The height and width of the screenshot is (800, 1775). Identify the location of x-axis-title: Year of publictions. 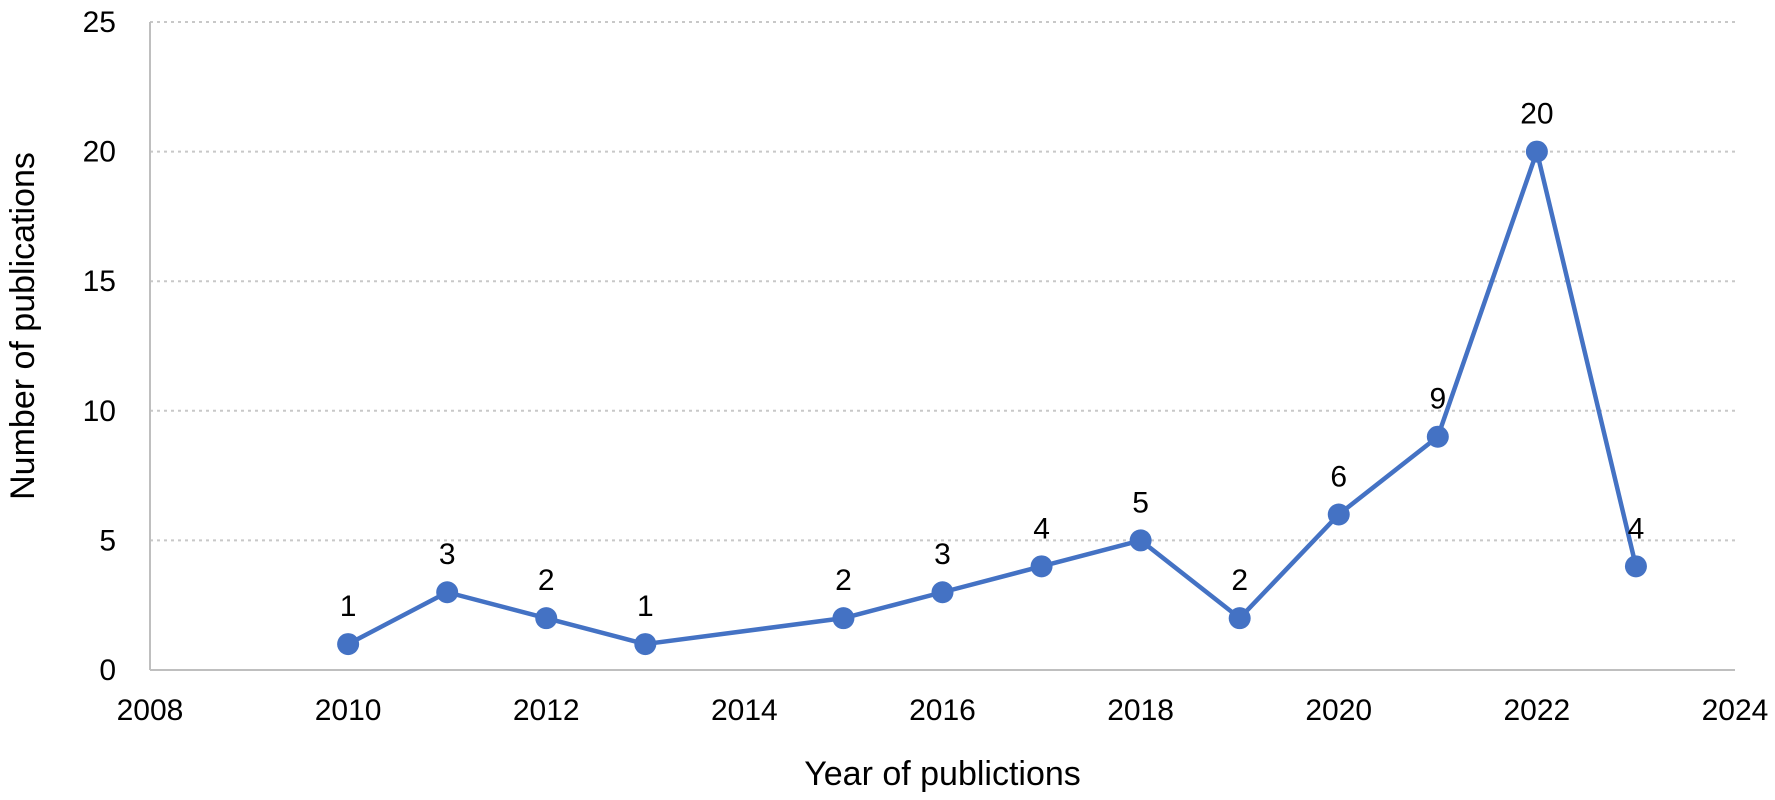
(942, 774).